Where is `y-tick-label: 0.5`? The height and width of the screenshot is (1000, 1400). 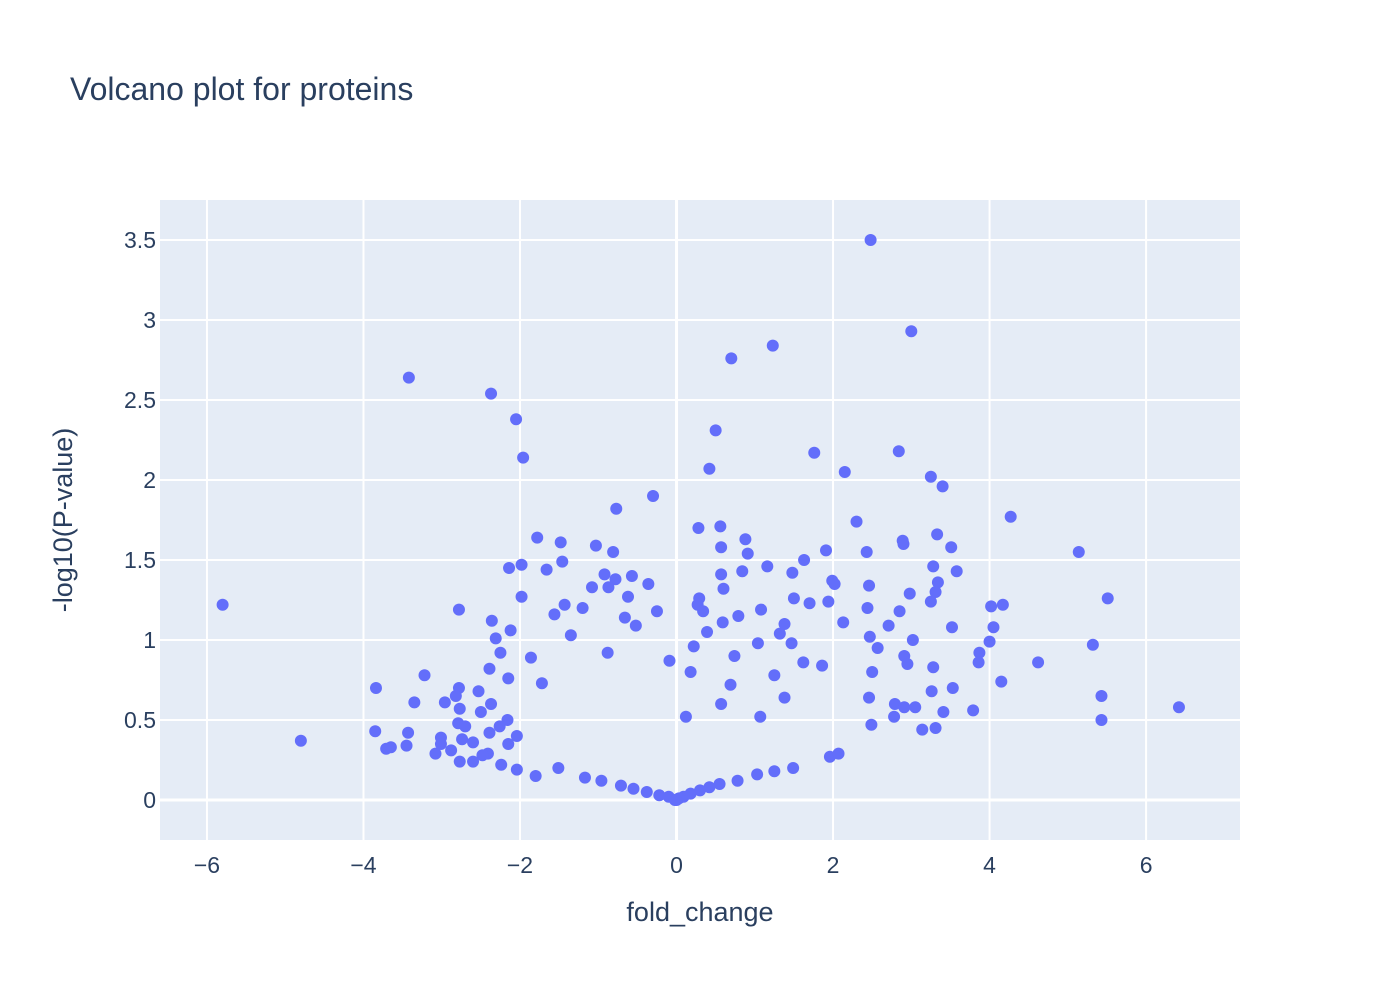 y-tick-label: 0.5 is located at coordinates (140, 720).